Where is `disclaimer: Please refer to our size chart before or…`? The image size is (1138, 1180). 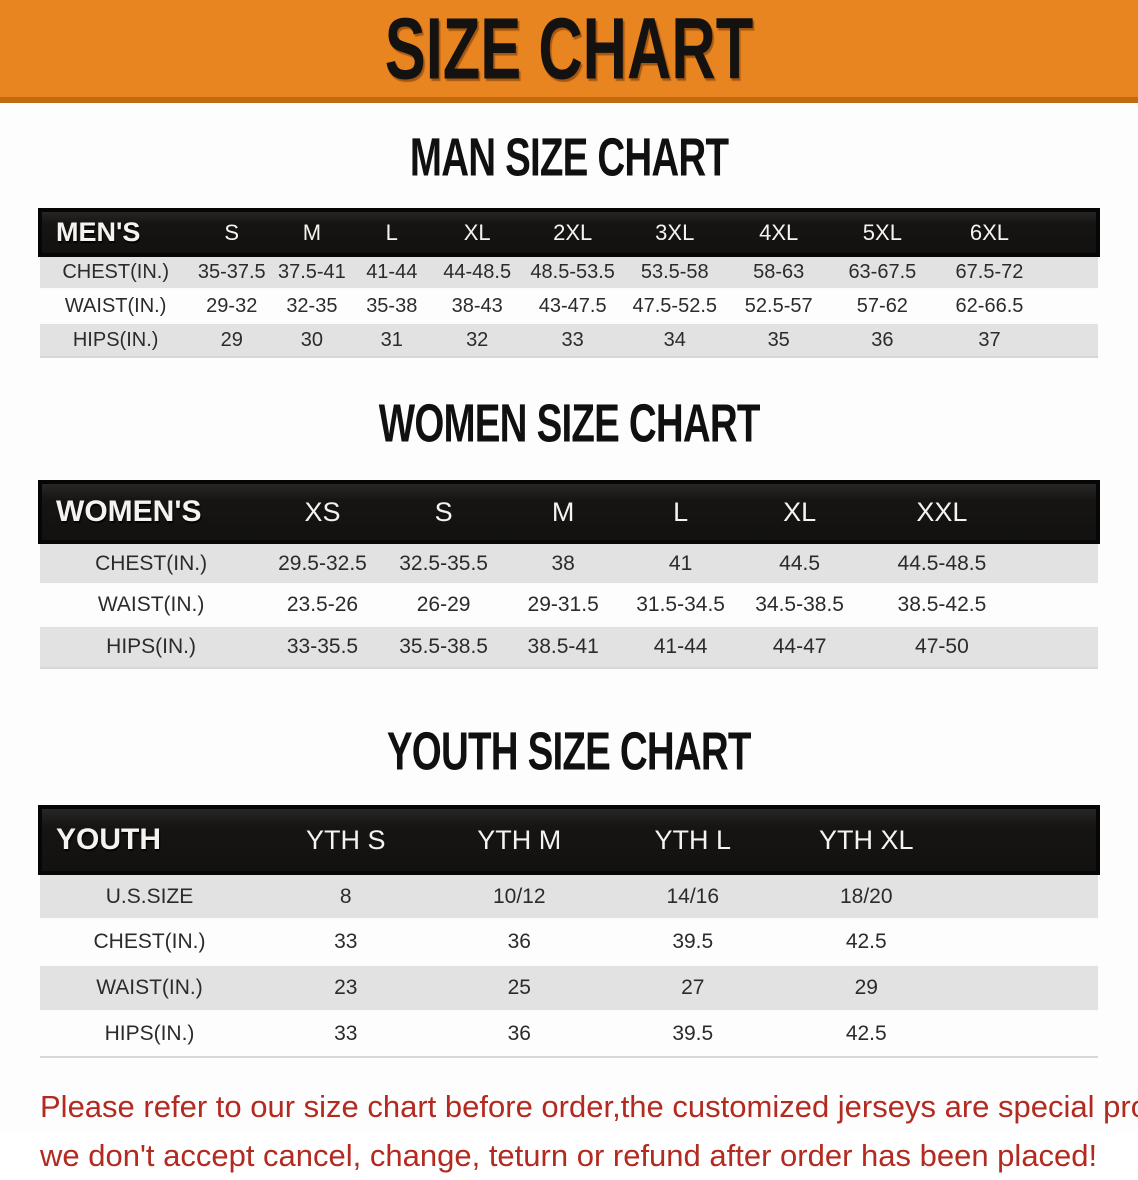 disclaimer: Please refer to our size chart before or… is located at coordinates (589, 1131).